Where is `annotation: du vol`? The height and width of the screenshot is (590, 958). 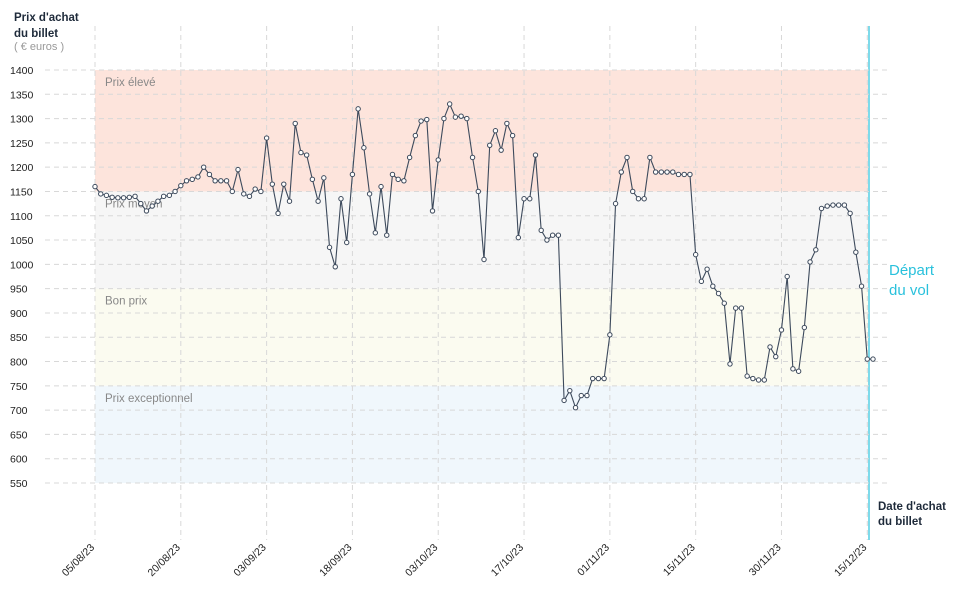
annotation: du vol is located at coordinates (909, 290).